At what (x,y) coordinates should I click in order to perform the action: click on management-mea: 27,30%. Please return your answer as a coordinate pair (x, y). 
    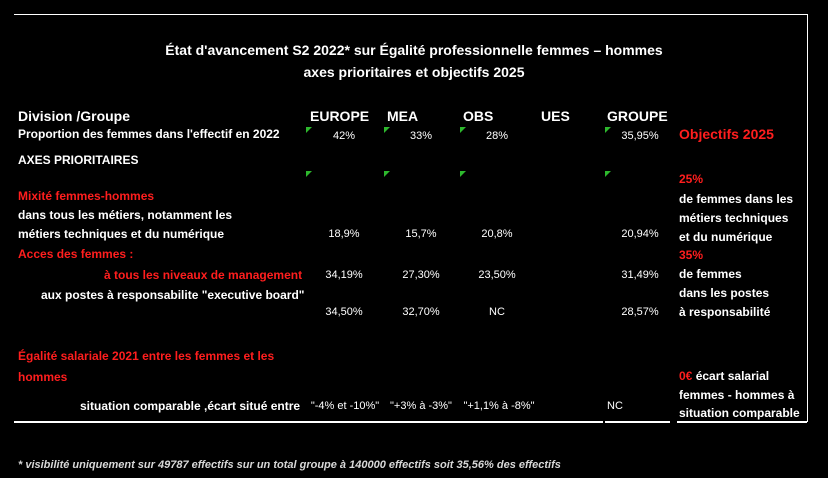
    Looking at the image, I should click on (421, 275).